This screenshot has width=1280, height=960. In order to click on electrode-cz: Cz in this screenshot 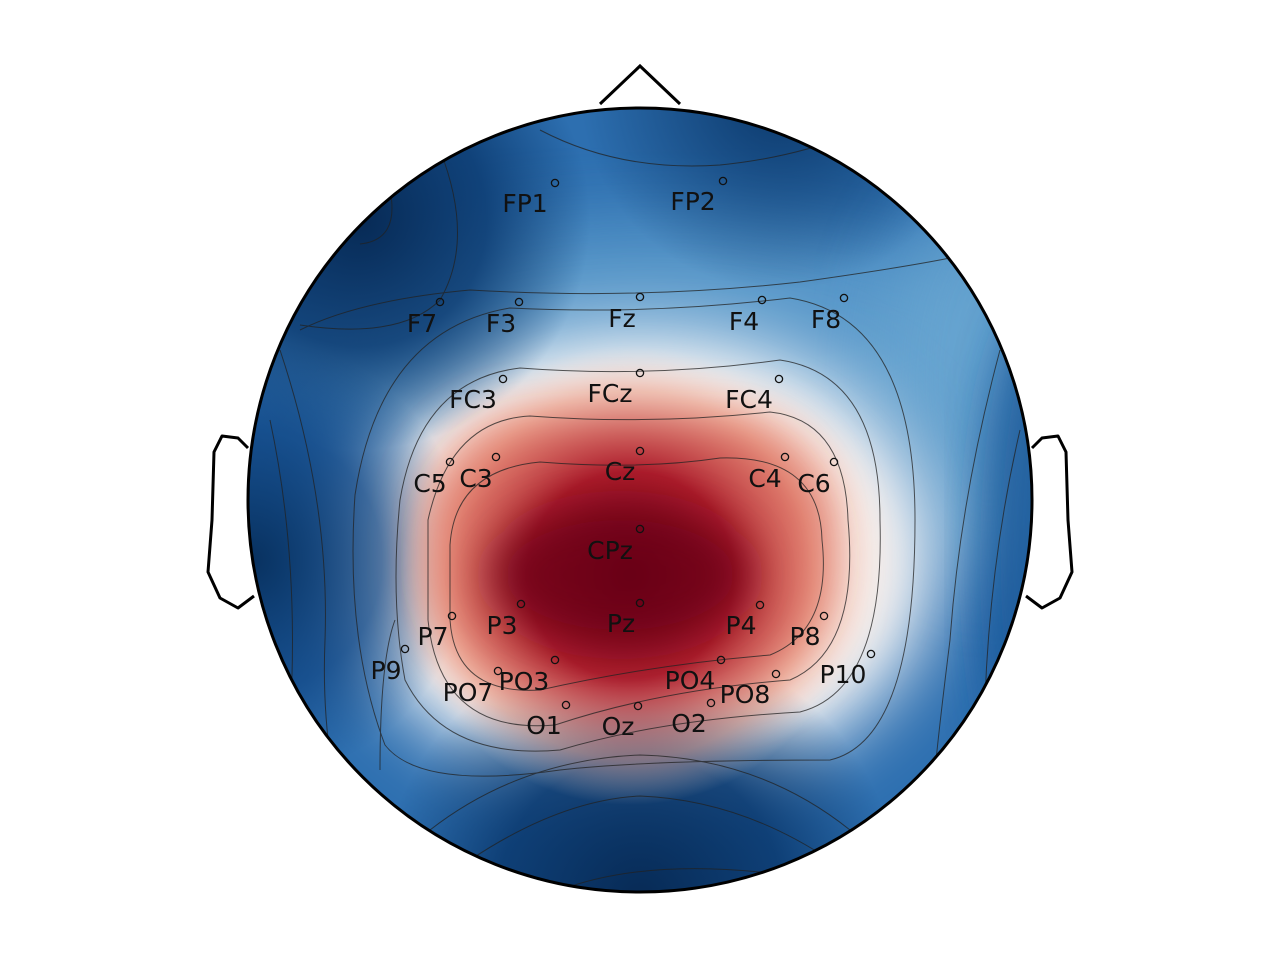, I will do `click(625, 466)`.